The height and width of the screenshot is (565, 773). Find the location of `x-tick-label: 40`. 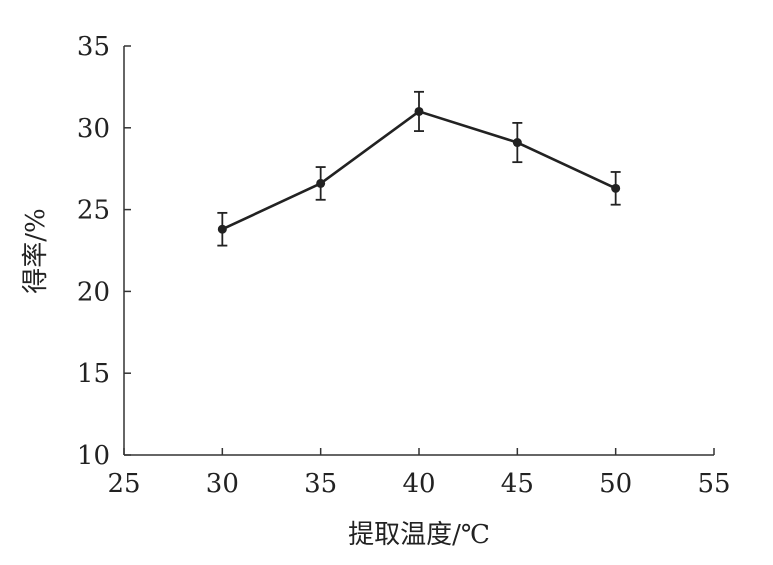

x-tick-label: 40 is located at coordinates (418, 484).